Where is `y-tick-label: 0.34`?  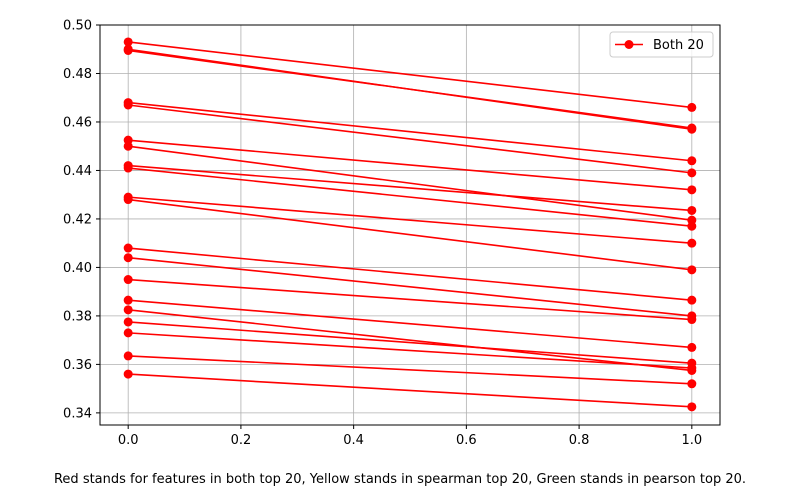
y-tick-label: 0.34 is located at coordinates (77, 413).